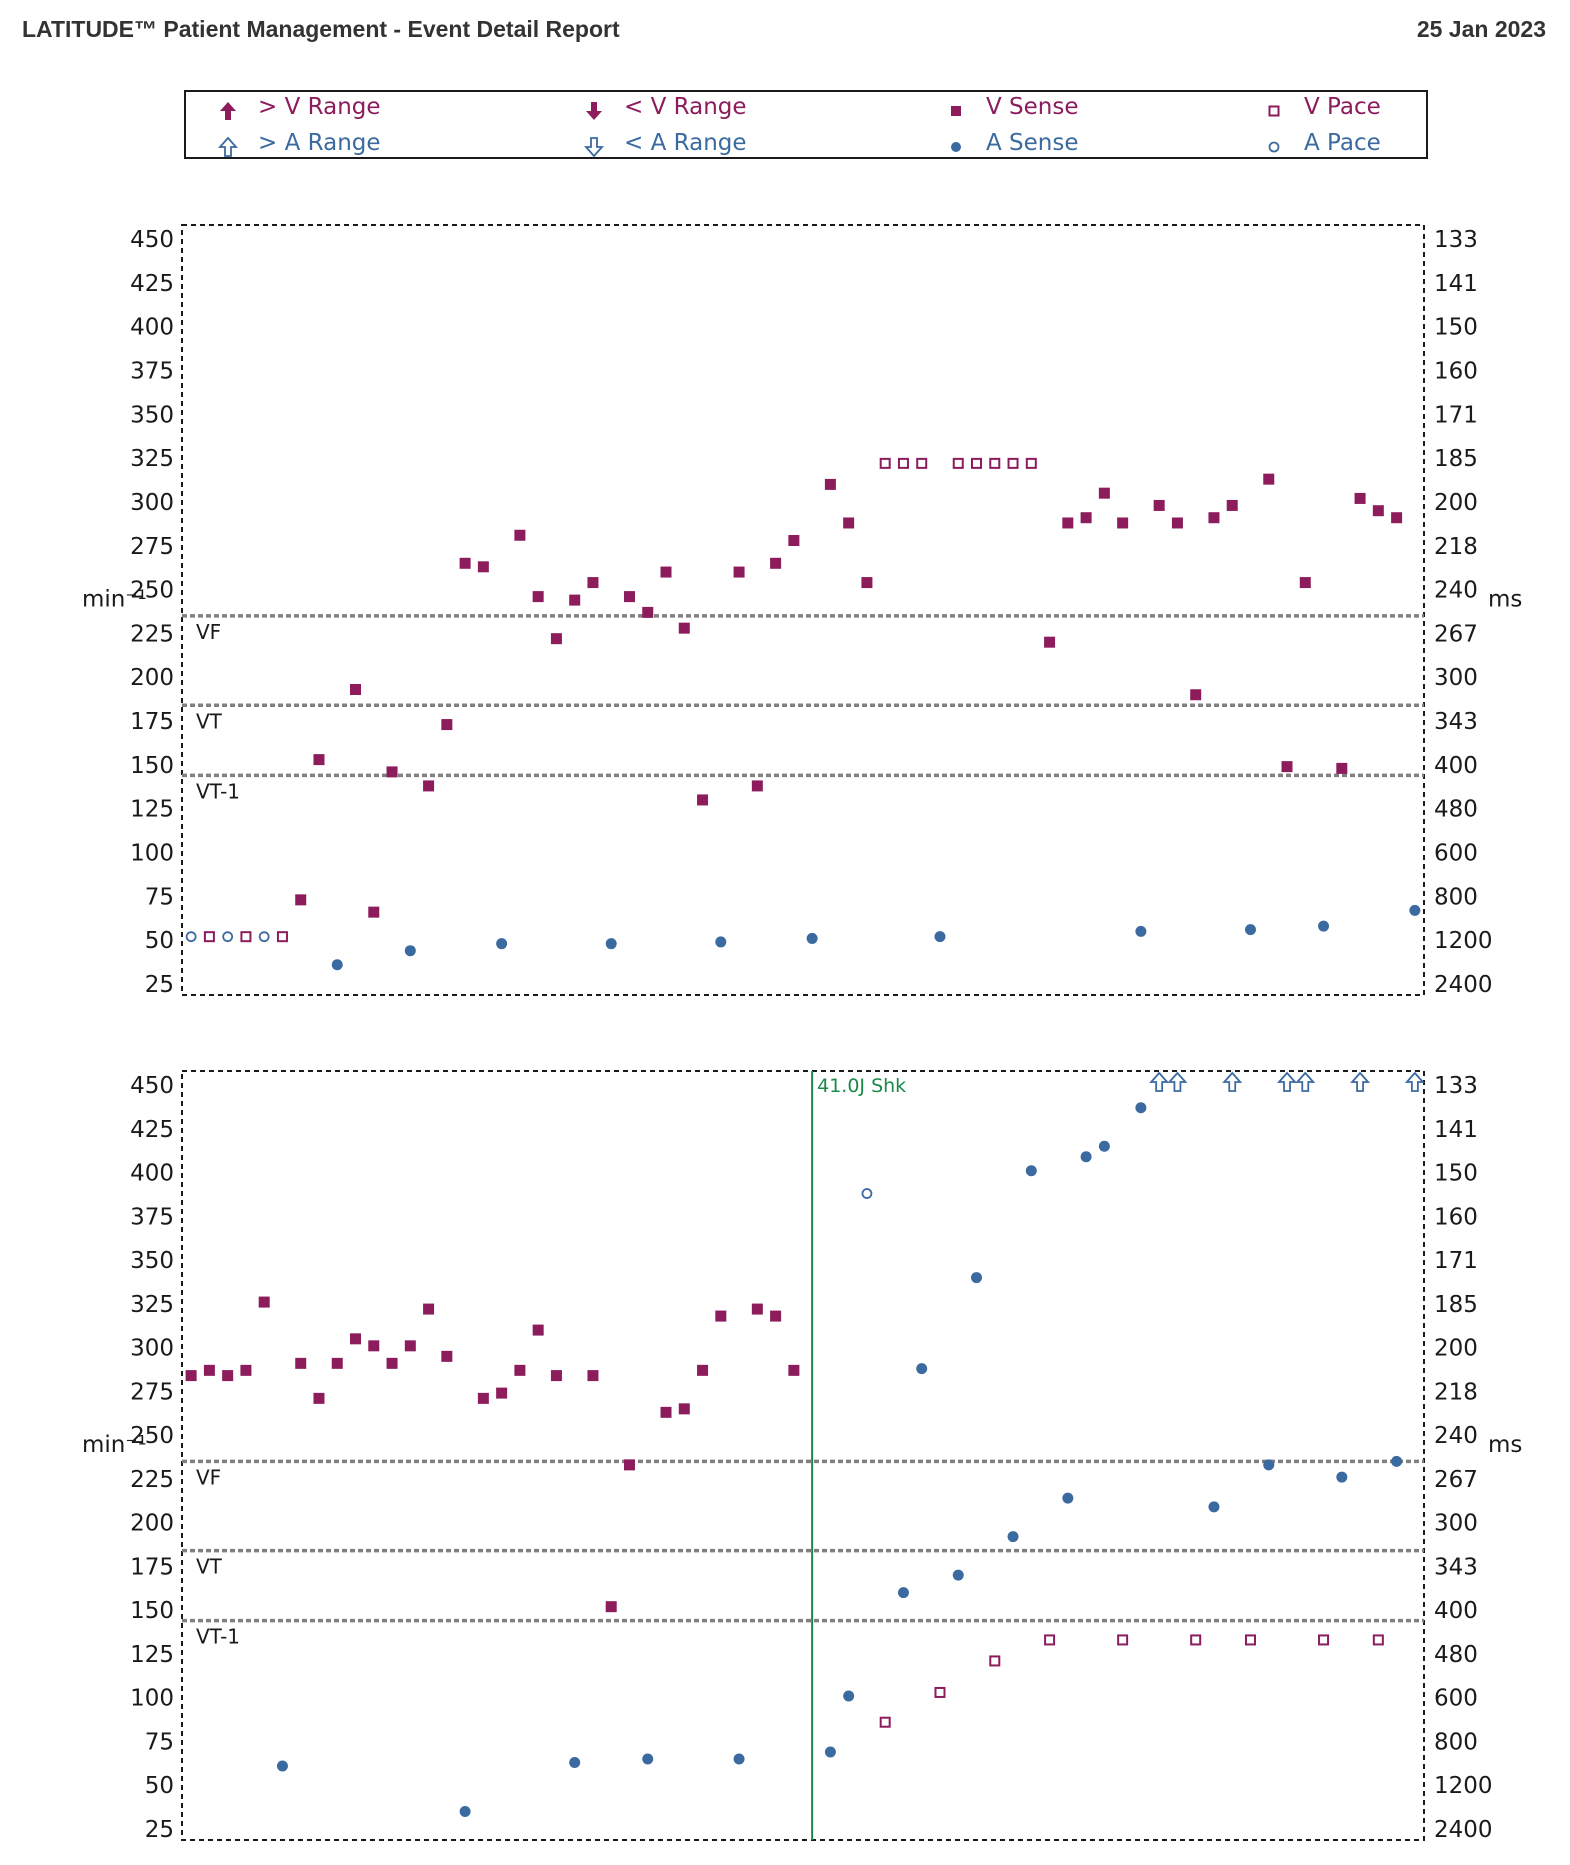 This screenshot has width=1570, height=1865. I want to click on bottom-tick-left: 175, so click(152, 1567).